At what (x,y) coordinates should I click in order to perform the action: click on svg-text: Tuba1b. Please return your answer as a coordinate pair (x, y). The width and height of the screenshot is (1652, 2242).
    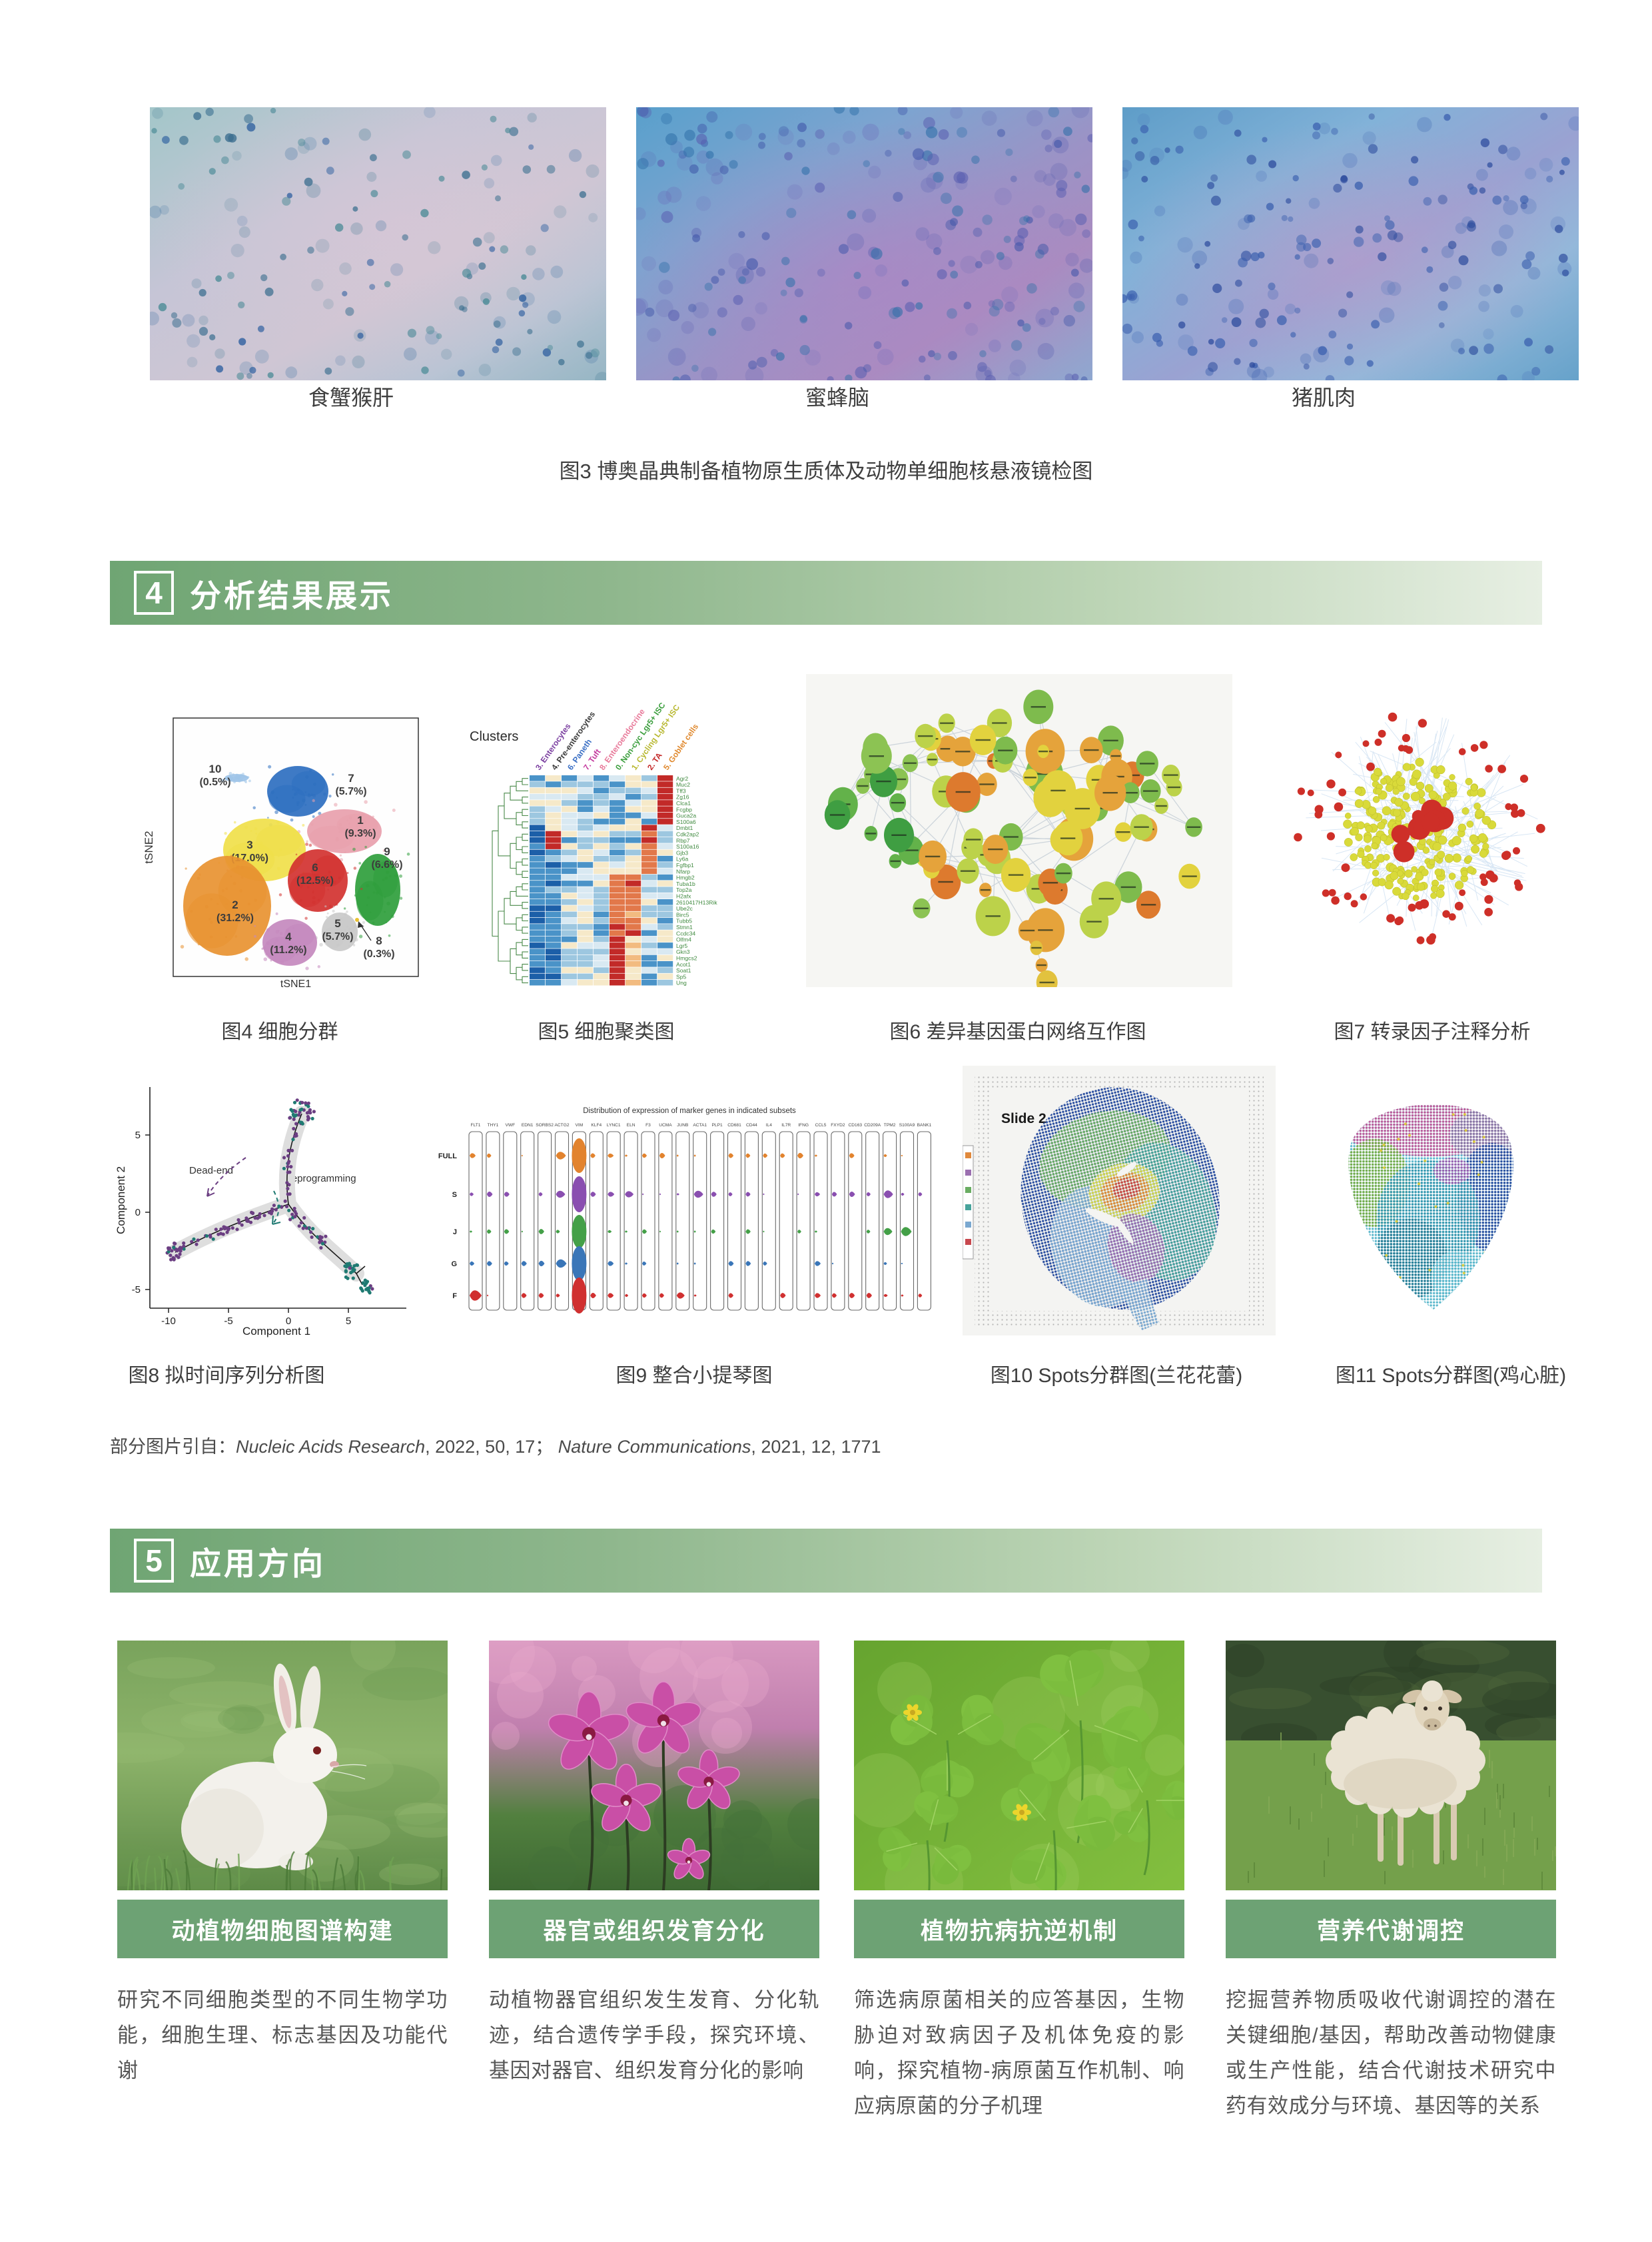
    Looking at the image, I should click on (685, 884).